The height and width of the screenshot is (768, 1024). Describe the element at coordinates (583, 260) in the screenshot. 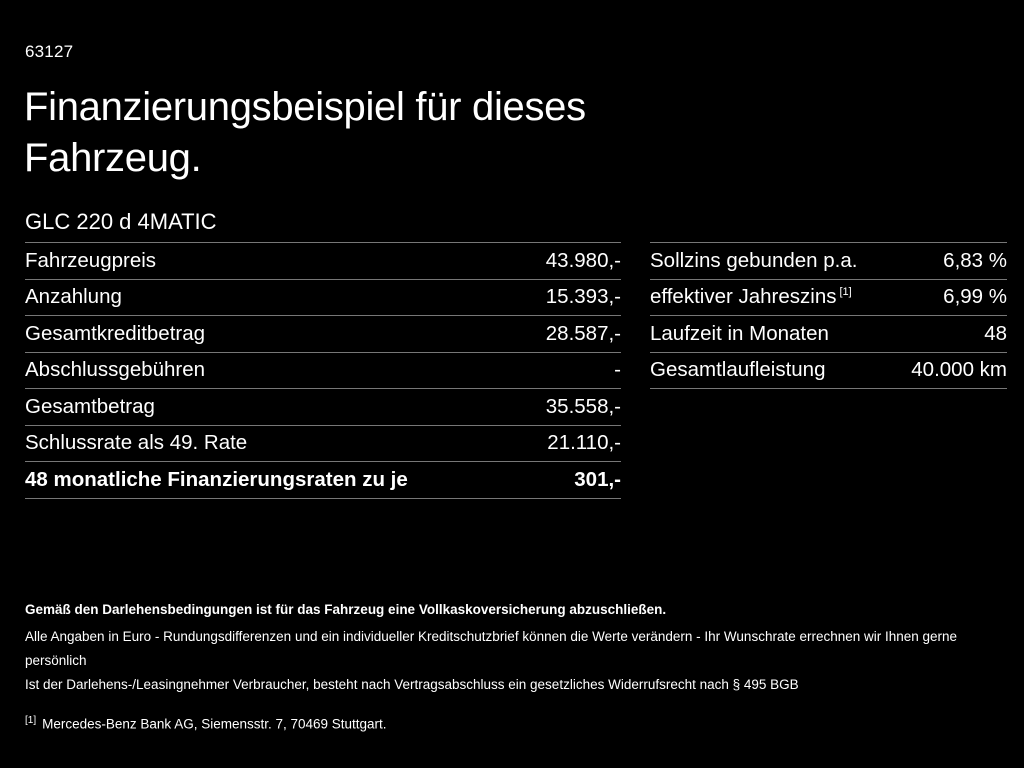

I see `row-value: 43.980,-` at that location.